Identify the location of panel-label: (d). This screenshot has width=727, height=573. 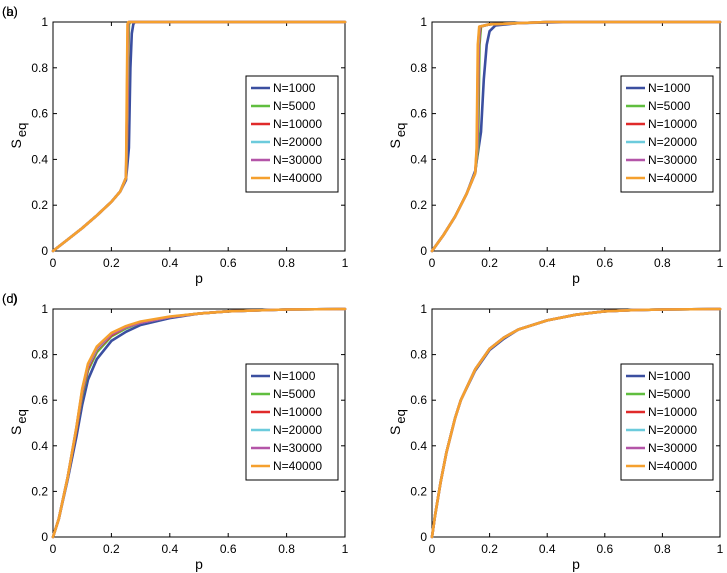
(10, 298).